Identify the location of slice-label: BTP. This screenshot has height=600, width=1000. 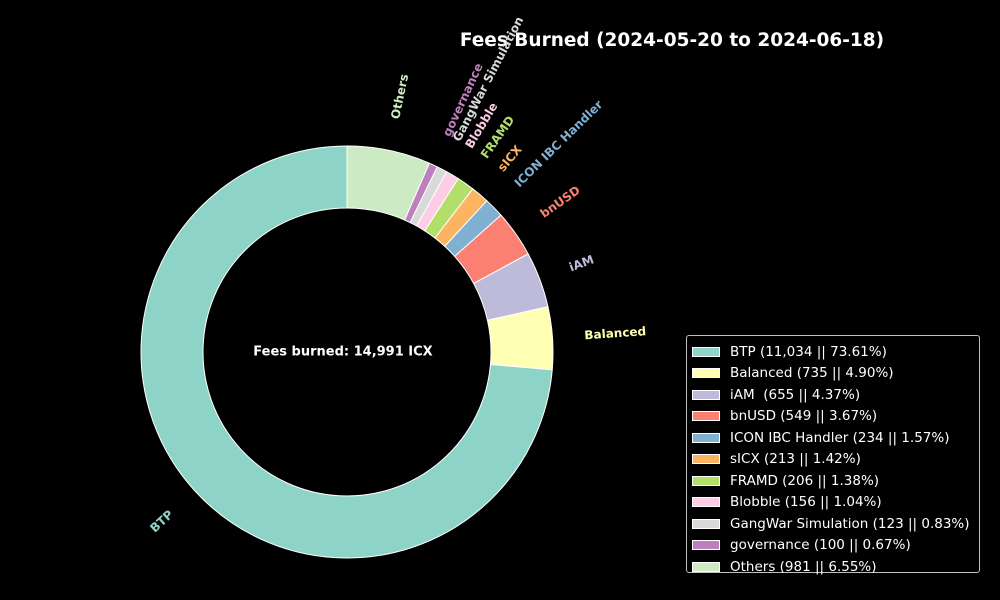
(161, 521).